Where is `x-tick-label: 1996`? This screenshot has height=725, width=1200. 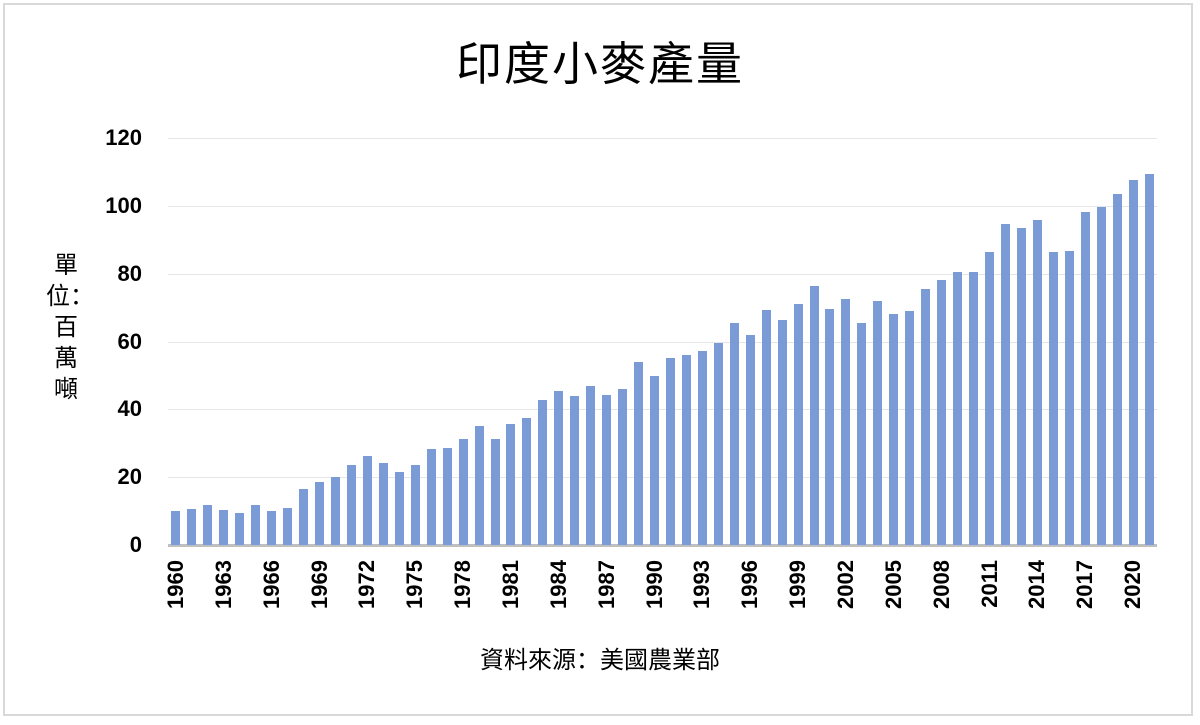 x-tick-label: 1996 is located at coordinates (750, 584).